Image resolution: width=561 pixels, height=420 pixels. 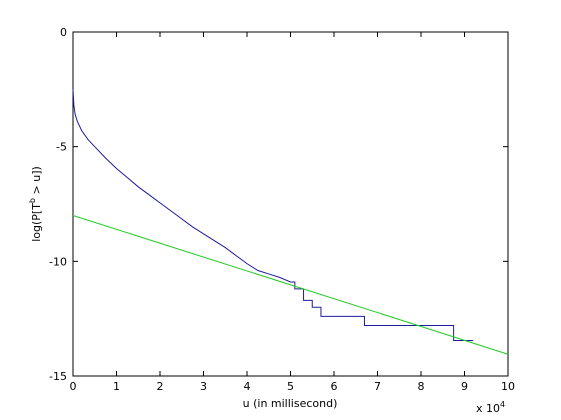 I want to click on x-tick-label: 3, so click(x=203, y=386).